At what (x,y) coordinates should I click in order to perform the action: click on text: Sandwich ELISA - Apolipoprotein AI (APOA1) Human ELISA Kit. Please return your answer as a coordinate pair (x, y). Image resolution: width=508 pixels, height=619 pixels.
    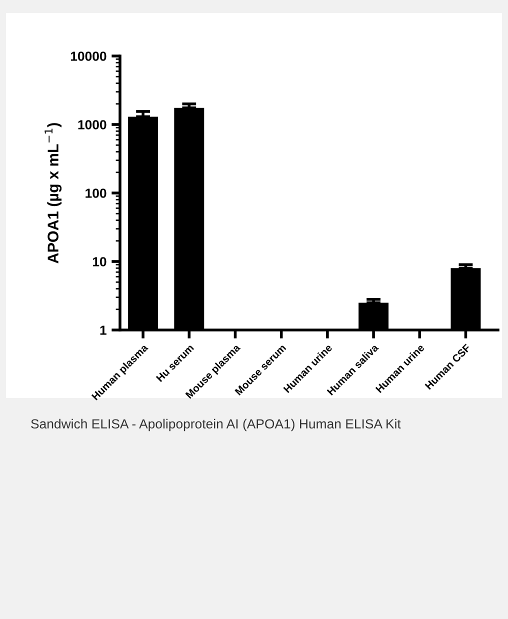
    Looking at the image, I should click on (216, 425).